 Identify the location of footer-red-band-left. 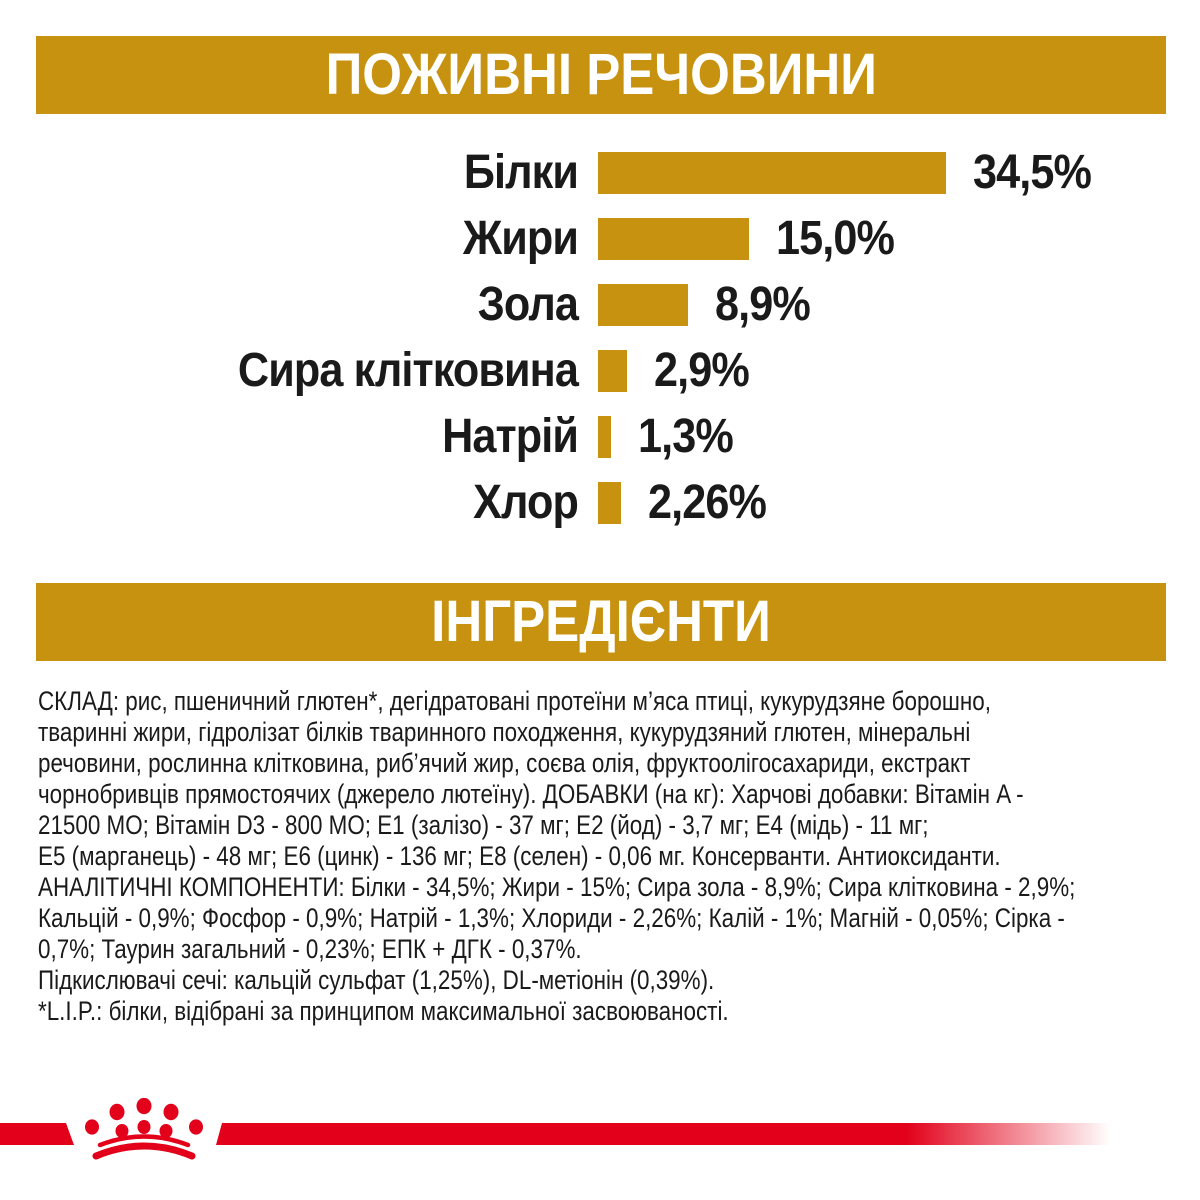
(37, 1134).